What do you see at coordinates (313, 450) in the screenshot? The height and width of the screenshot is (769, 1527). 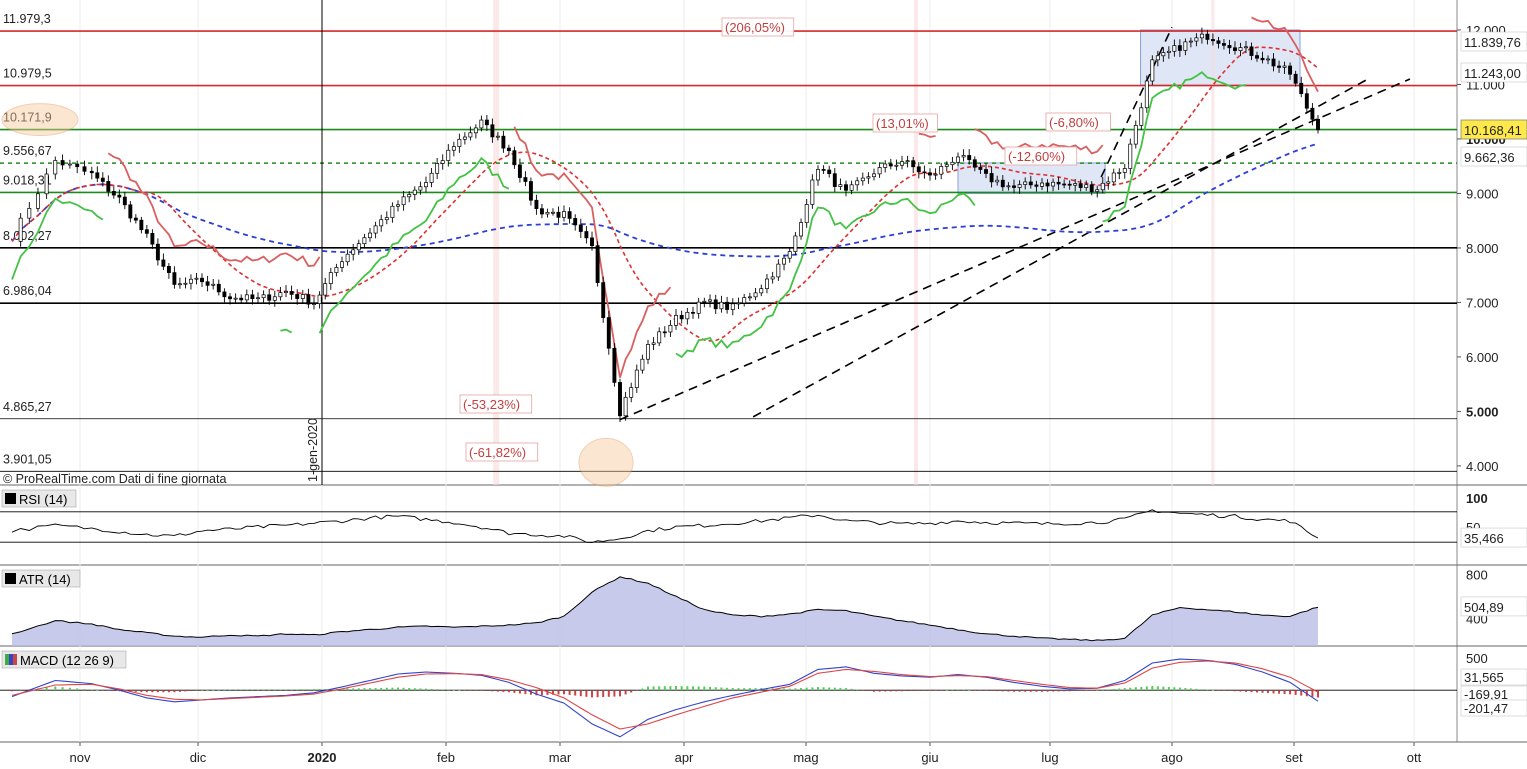 I see `year-start-label: 1-gen-2020` at bounding box center [313, 450].